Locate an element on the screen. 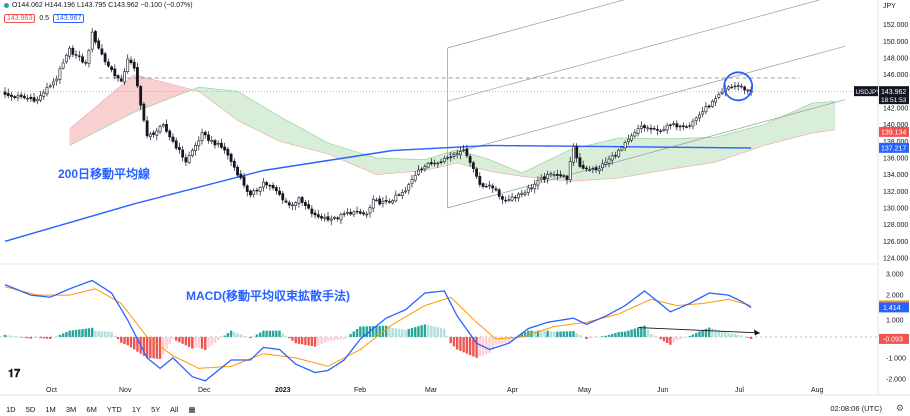  timeframe-1d: 1D is located at coordinates (11, 409).